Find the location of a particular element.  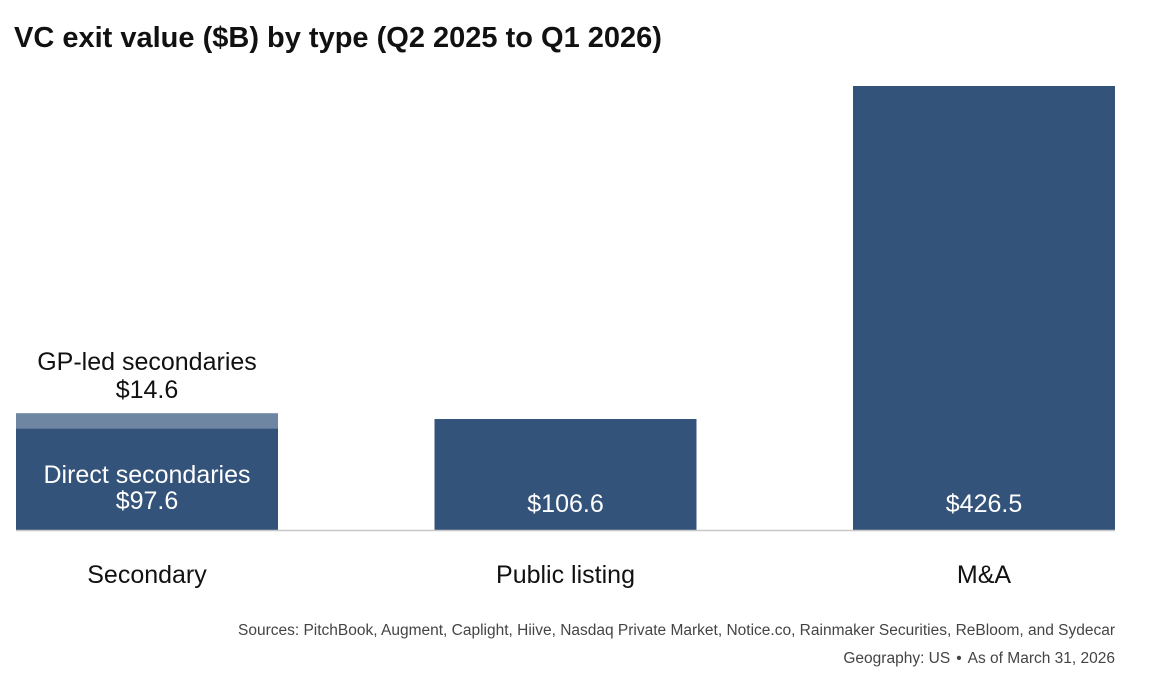

bar-public-listing is located at coordinates (565, 474).